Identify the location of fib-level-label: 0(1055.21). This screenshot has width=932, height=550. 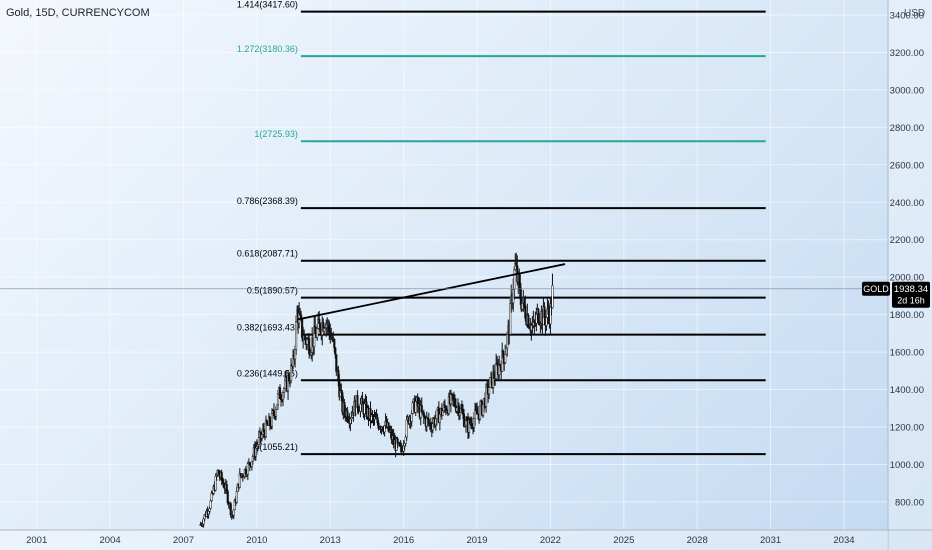
(276, 447).